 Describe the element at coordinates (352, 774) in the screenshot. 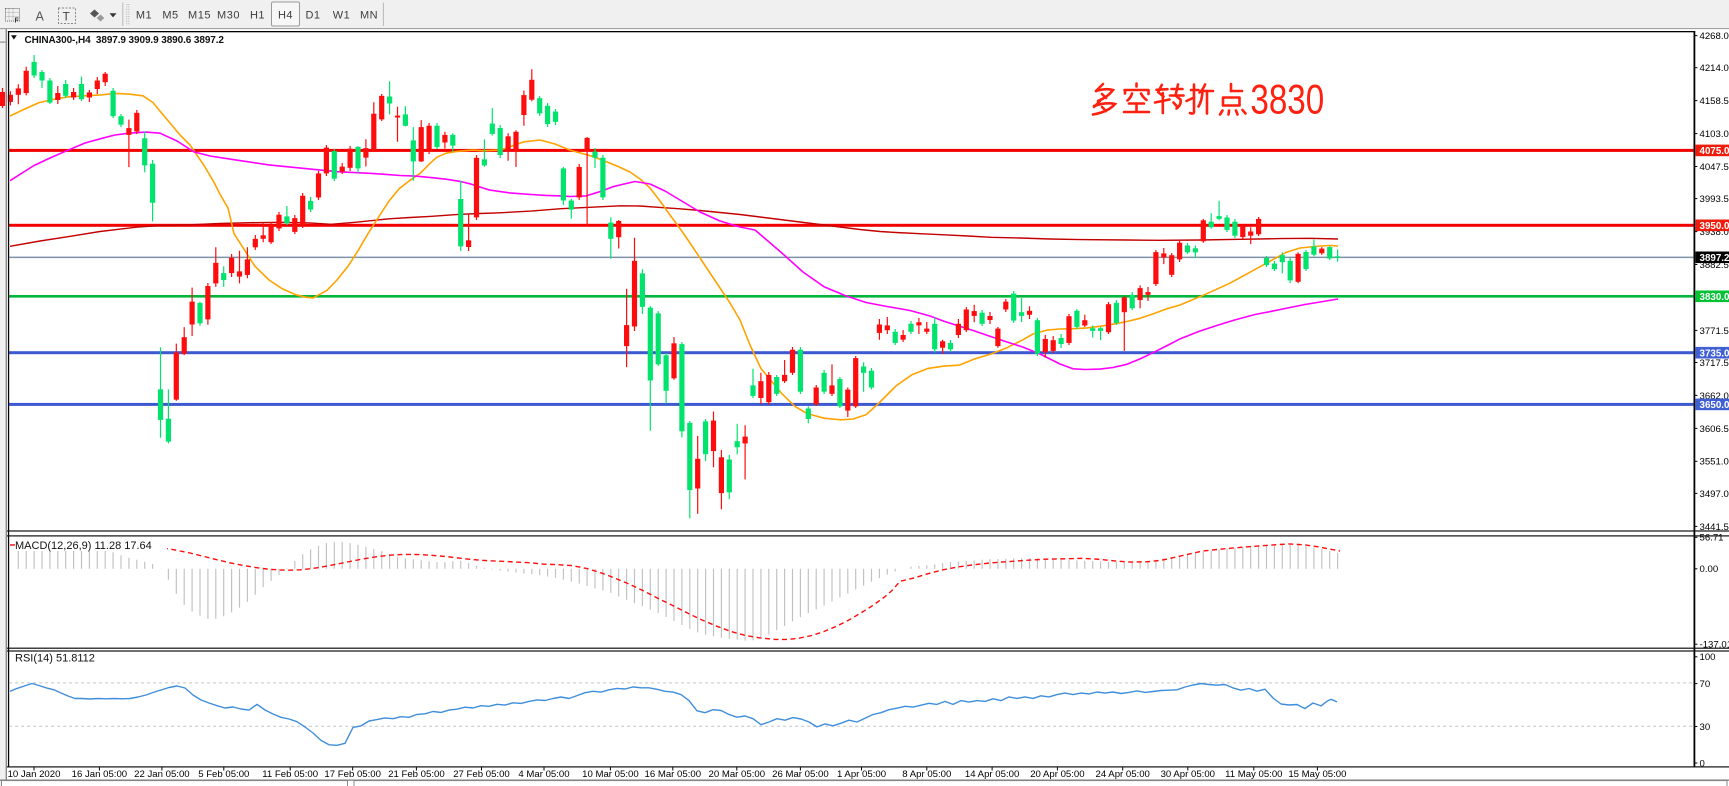

I see `svg-text: 17 Feb 05:00` at that location.